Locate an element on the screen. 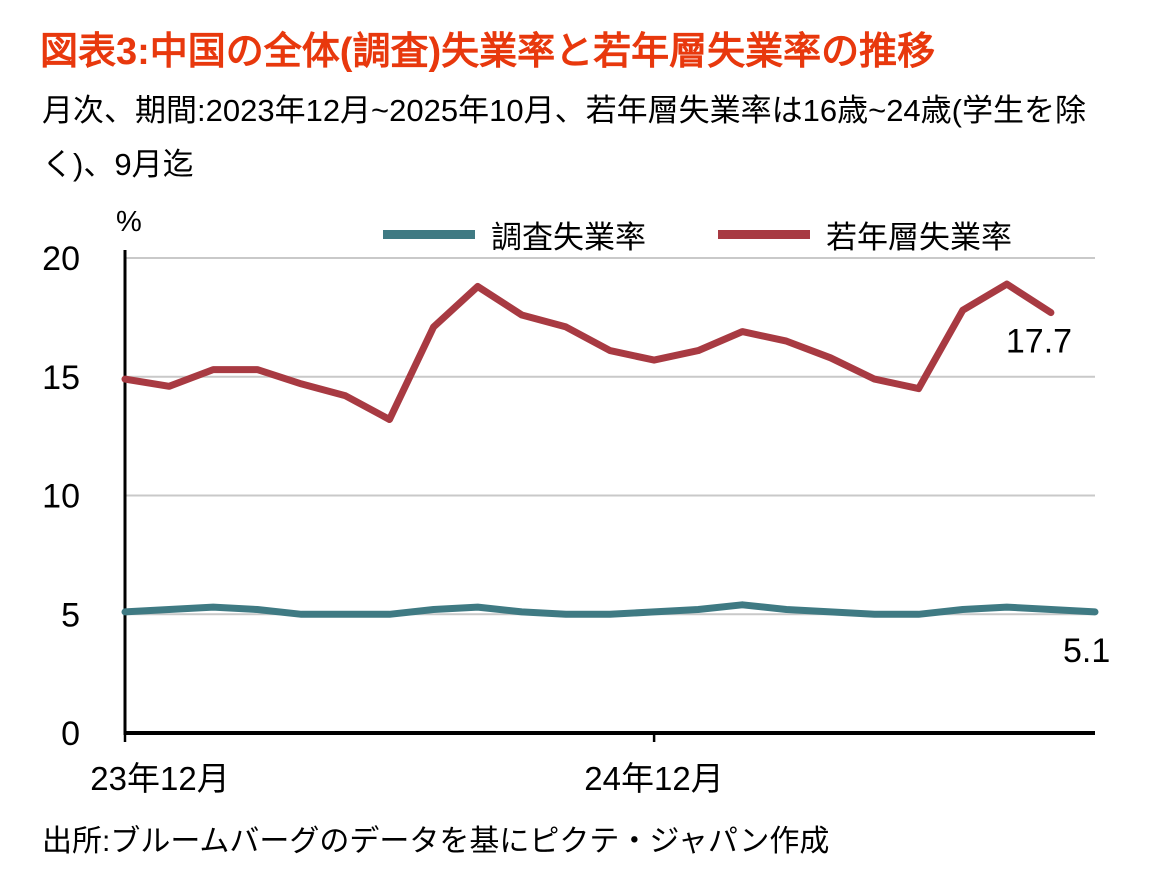 The height and width of the screenshot is (876, 1152). survey-end-label: 5.1 is located at coordinates (1086, 651).